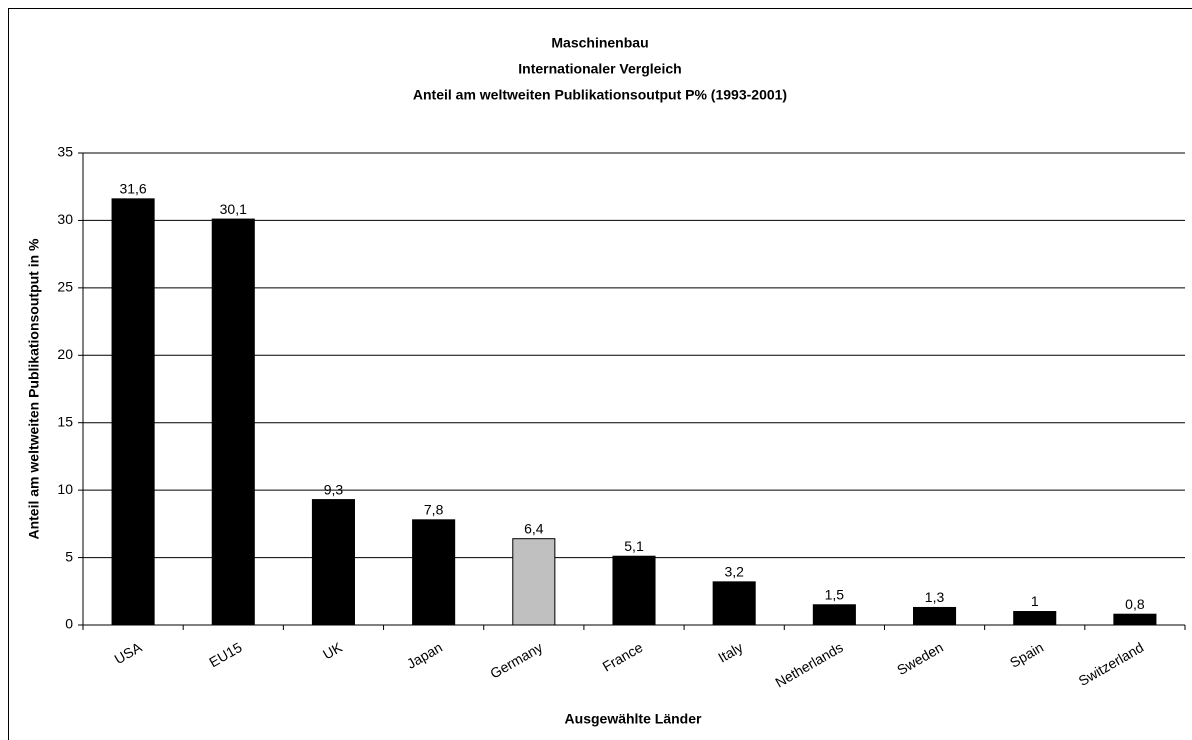 The image size is (1192, 740). Describe the element at coordinates (65, 354) in the screenshot. I see `y-tick-label: 20` at that location.